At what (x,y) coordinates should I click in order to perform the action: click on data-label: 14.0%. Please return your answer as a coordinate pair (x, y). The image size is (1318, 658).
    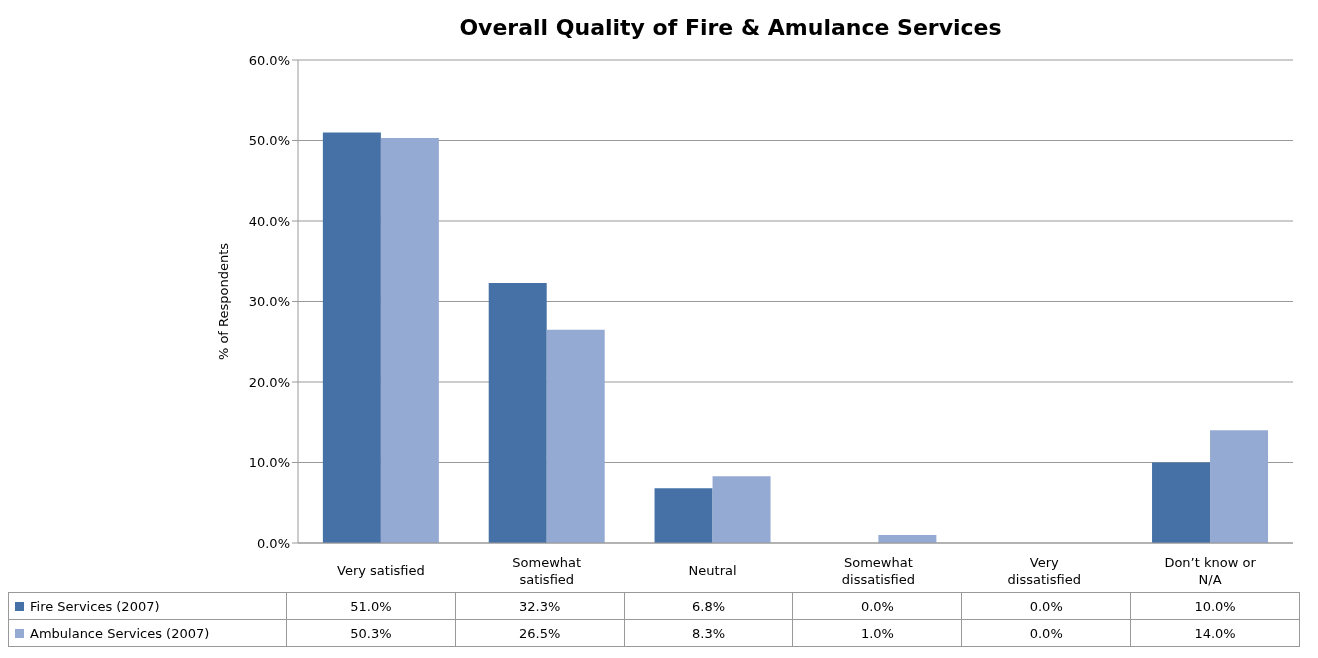
    Looking at the image, I should click on (1215, 633).